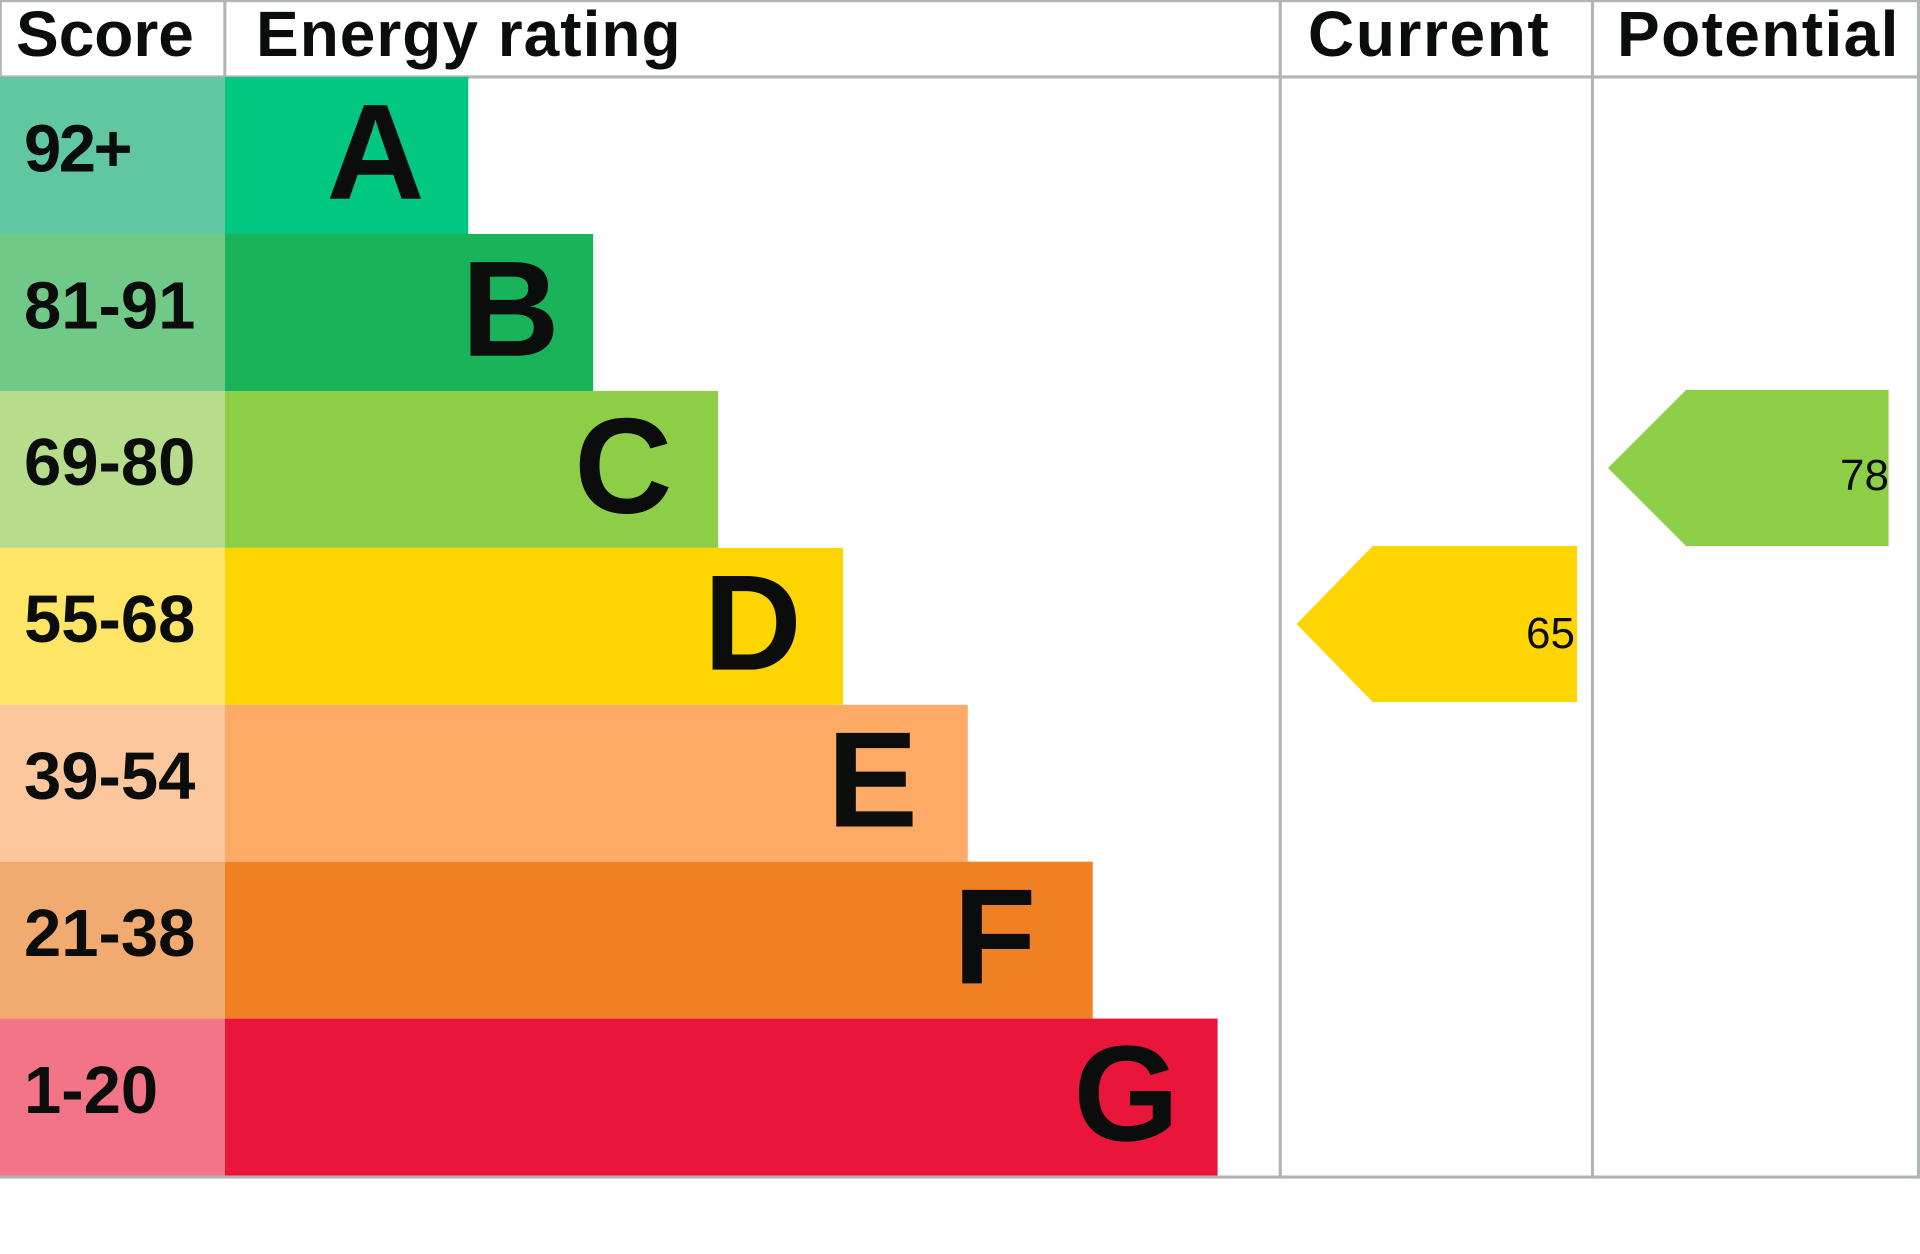 The height and width of the screenshot is (1254, 1920). I want to click on svg-text: A, so click(375, 152).